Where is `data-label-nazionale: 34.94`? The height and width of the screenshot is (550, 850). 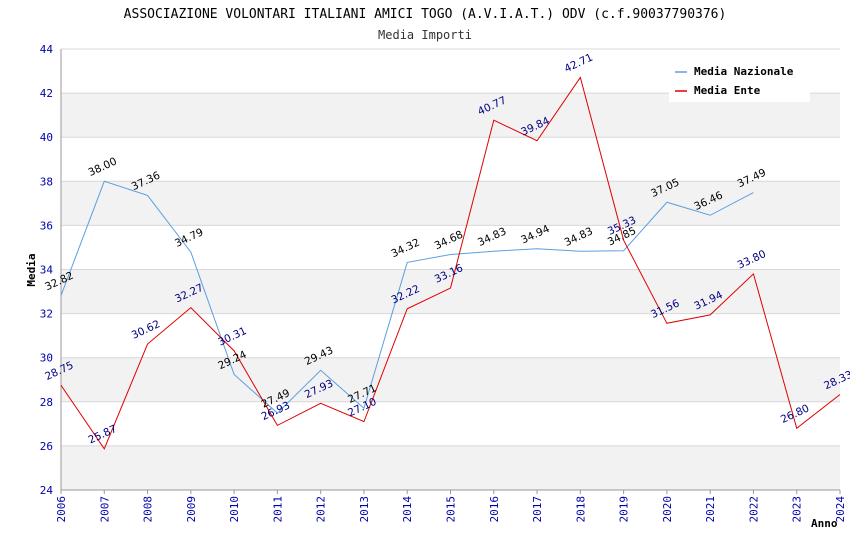 data-label-nazionale: 34.94 is located at coordinates (535, 235).